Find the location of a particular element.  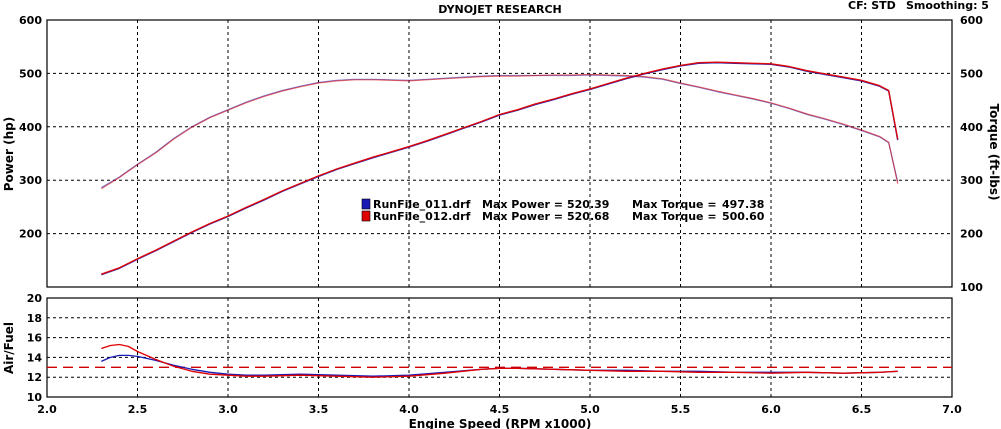

rpm-axis-title: Engine Speed (RPM x1000) is located at coordinates (500, 423).